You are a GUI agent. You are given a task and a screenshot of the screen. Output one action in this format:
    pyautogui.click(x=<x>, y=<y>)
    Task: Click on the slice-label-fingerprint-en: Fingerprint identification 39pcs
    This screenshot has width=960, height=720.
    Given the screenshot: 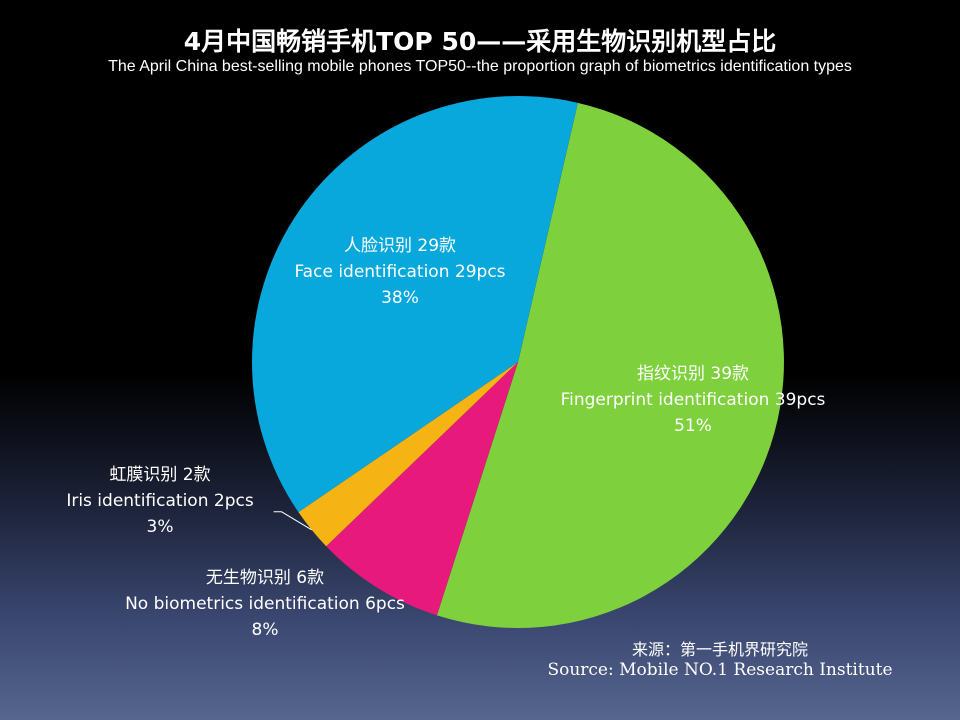 What is the action you would take?
    pyautogui.click(x=693, y=400)
    